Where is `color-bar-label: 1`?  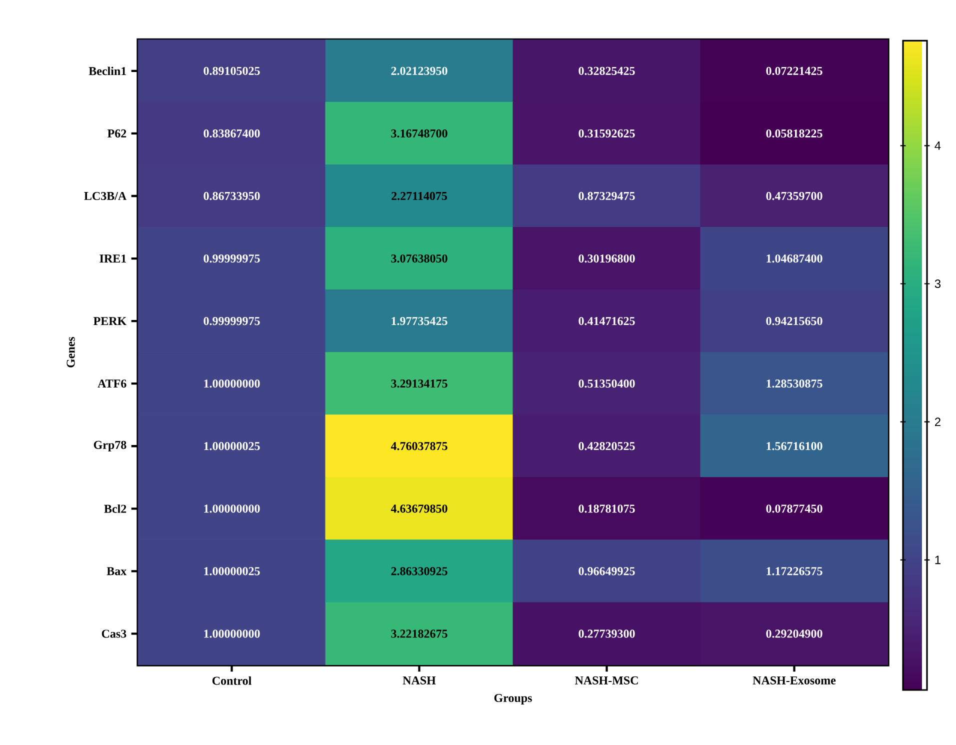
color-bar-label: 1 is located at coordinates (937, 560).